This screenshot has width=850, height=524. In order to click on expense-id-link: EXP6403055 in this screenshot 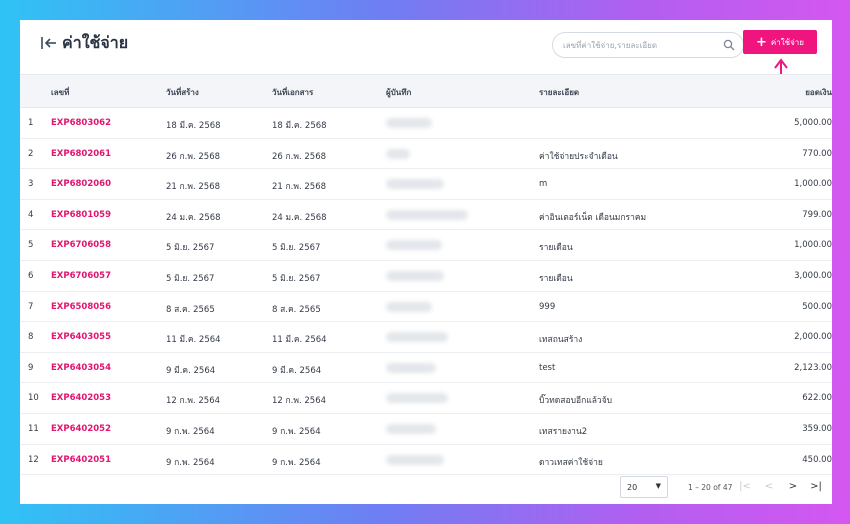, I will do `click(81, 337)`.